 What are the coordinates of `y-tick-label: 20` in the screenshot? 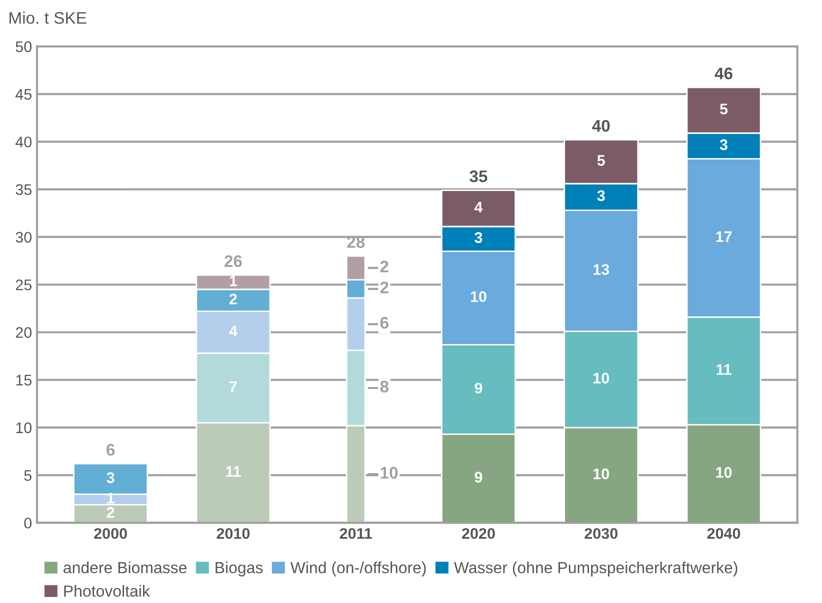 It's located at (24, 332).